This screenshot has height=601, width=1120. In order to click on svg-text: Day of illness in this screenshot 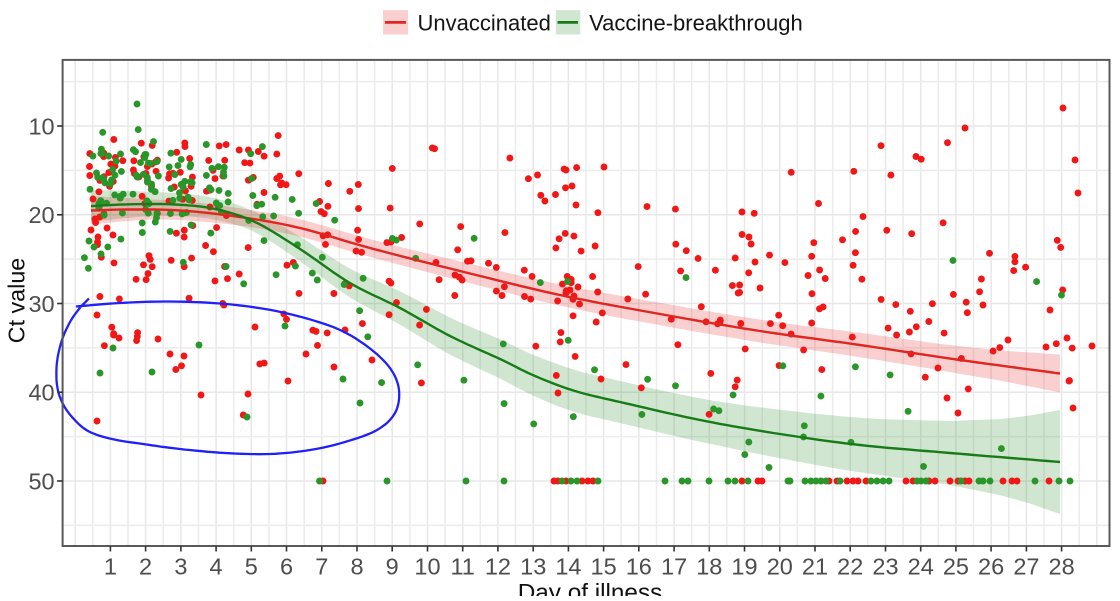, I will do `click(590, 587)`.